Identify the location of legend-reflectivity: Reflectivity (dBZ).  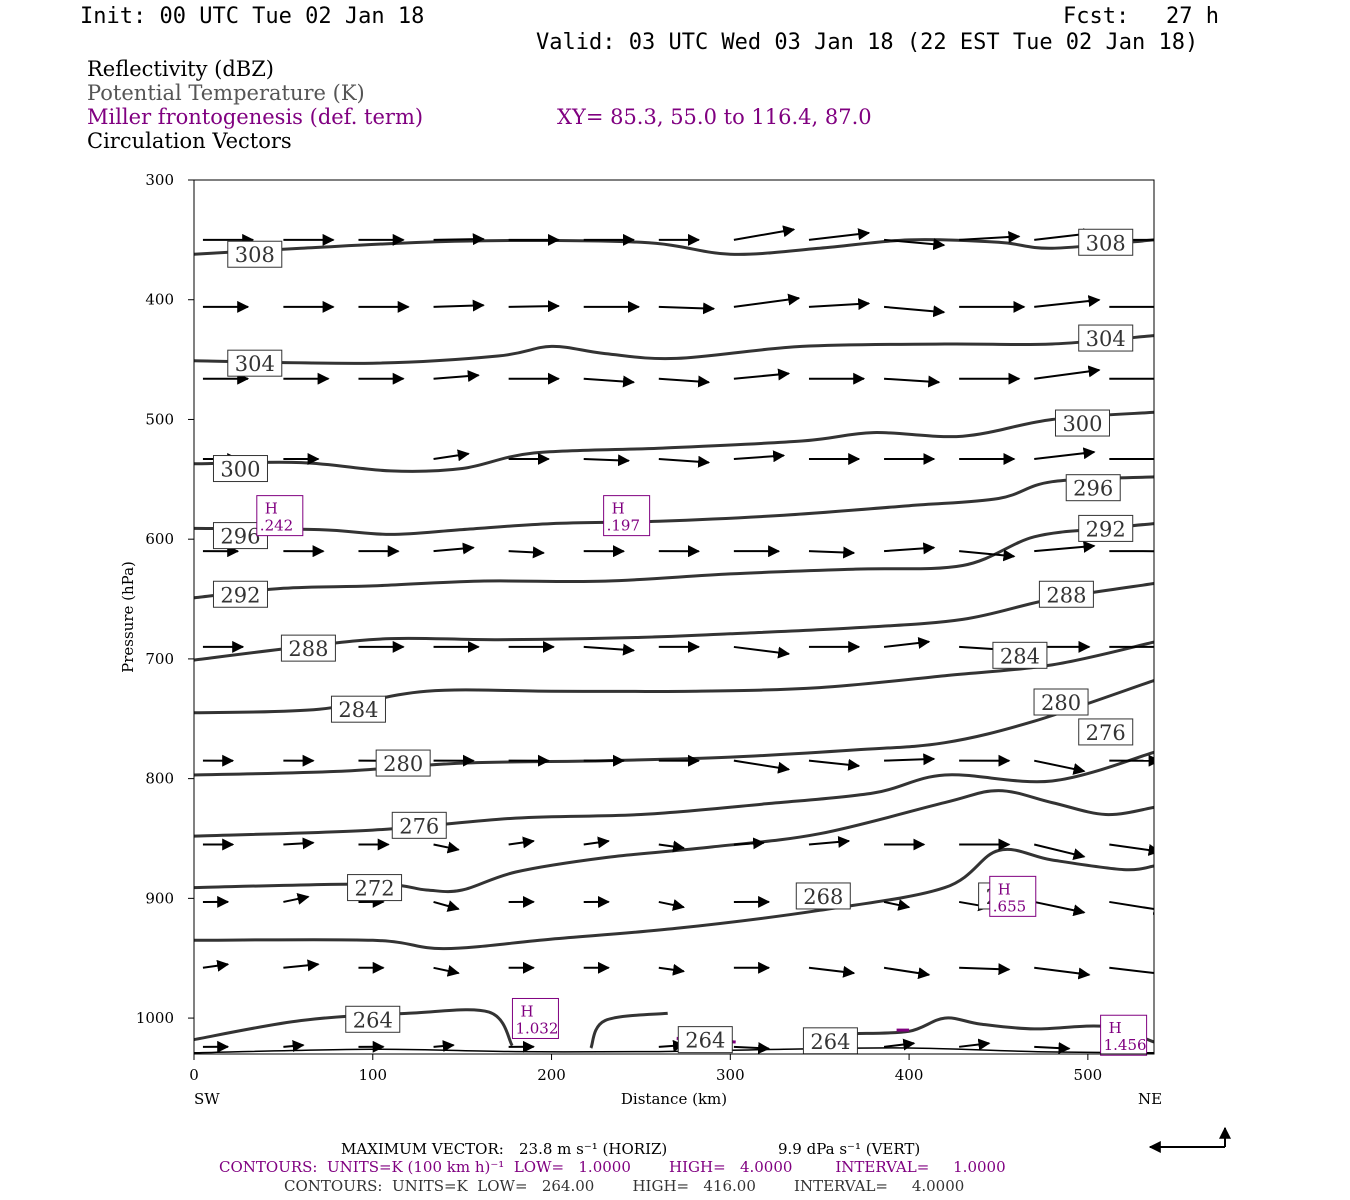
(181, 69).